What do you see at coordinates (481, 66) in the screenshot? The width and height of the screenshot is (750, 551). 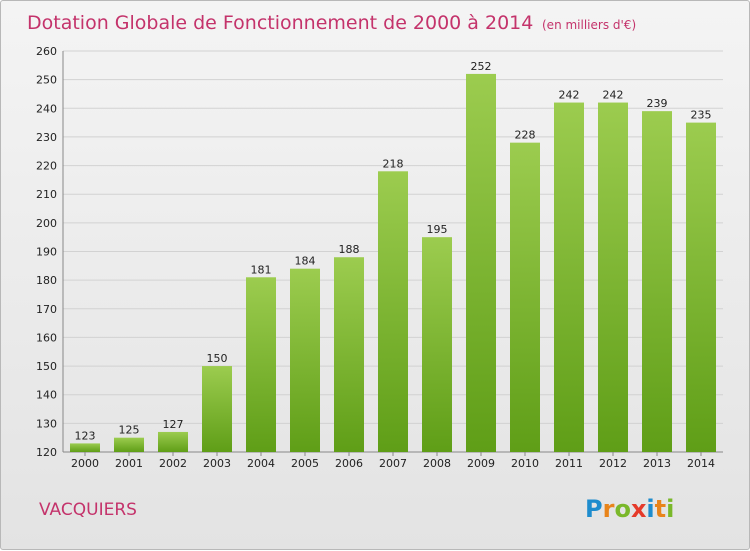 I see `value-label: 252` at bounding box center [481, 66].